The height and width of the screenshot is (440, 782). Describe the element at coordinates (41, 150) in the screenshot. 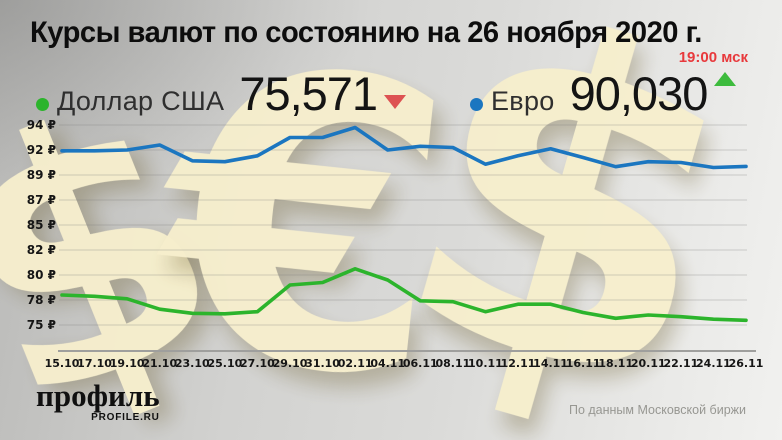

I see `y-tick-label: 92 ₽` at that location.